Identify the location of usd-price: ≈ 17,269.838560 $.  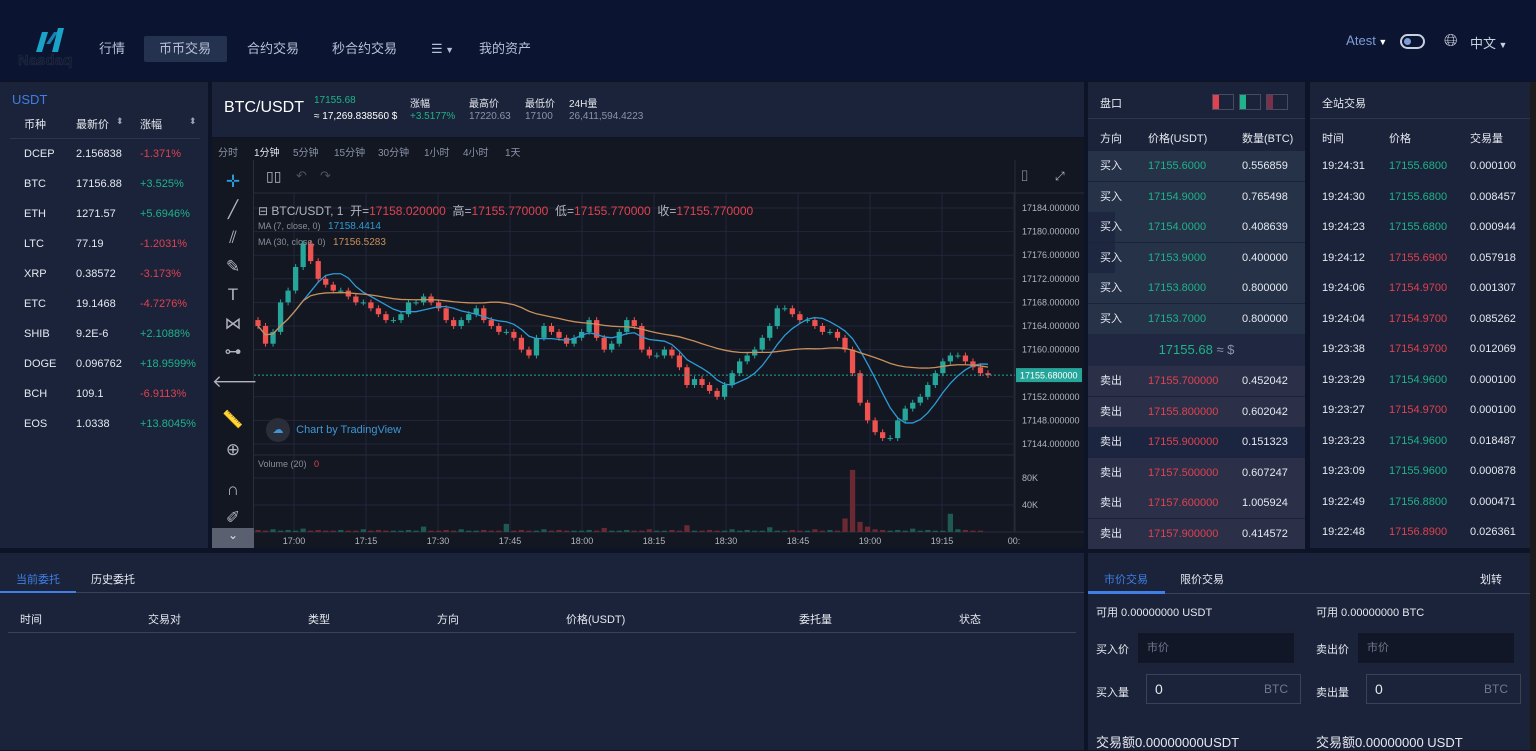
(356, 116).